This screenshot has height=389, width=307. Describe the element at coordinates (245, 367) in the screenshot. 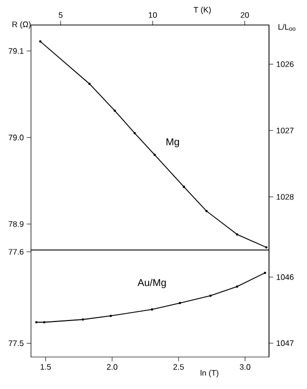

I see `x-tick-label: 3.0` at that location.